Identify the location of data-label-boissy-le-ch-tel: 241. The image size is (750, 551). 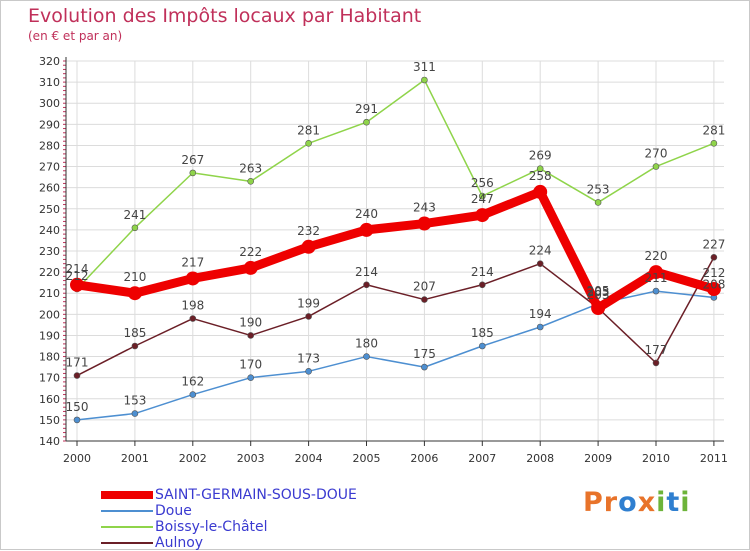
(134, 215).